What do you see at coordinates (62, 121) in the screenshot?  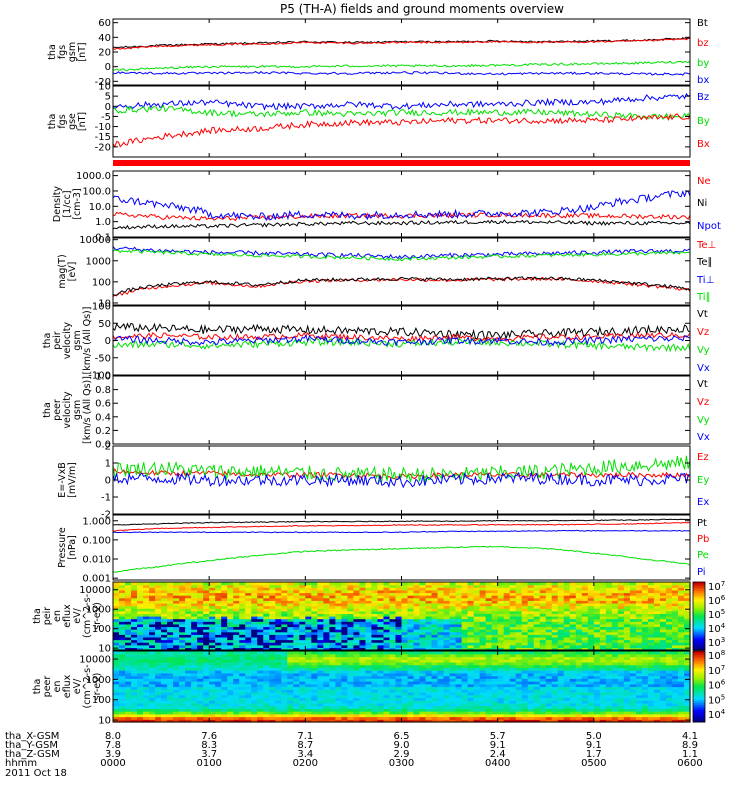 I see `y-axis-label: fgs` at bounding box center [62, 121].